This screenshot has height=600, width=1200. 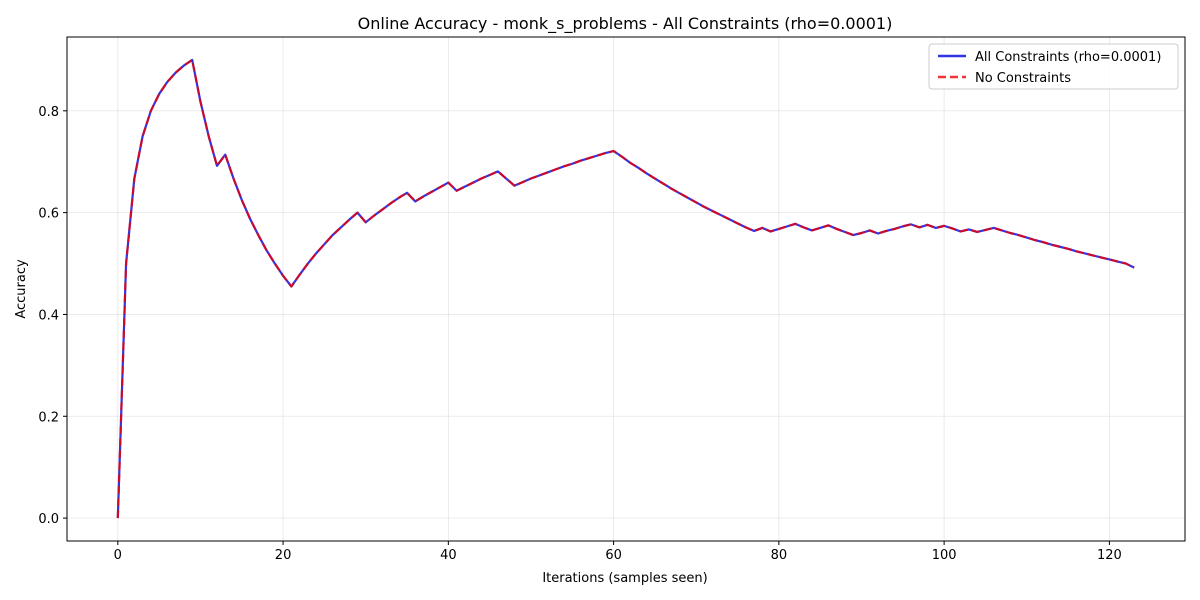 I want to click on x-axis-ticks: 0 20 40 60 80 100 120, so click(x=618, y=552).